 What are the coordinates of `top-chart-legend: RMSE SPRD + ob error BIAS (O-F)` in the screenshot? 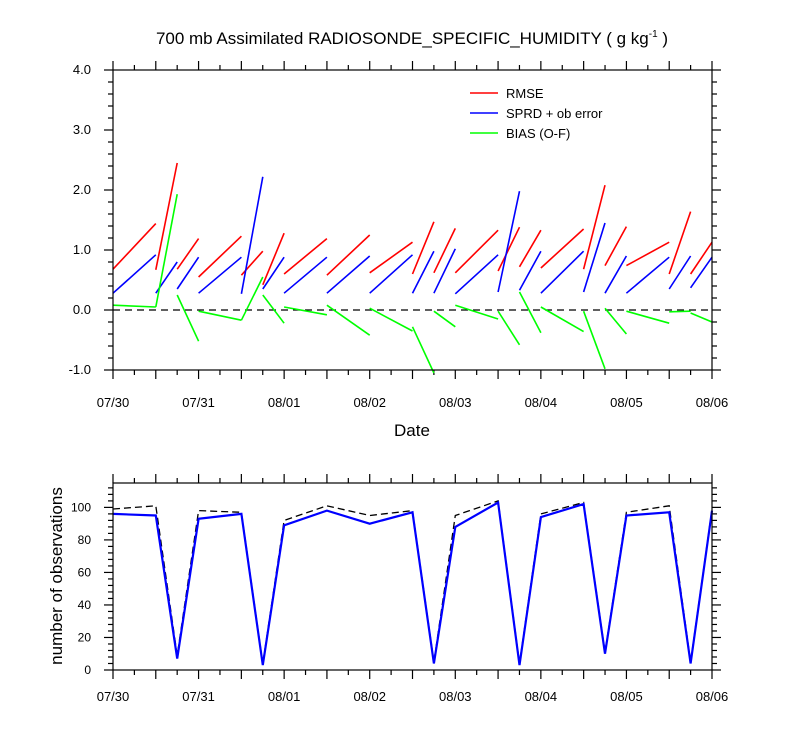 It's located at (536, 113).